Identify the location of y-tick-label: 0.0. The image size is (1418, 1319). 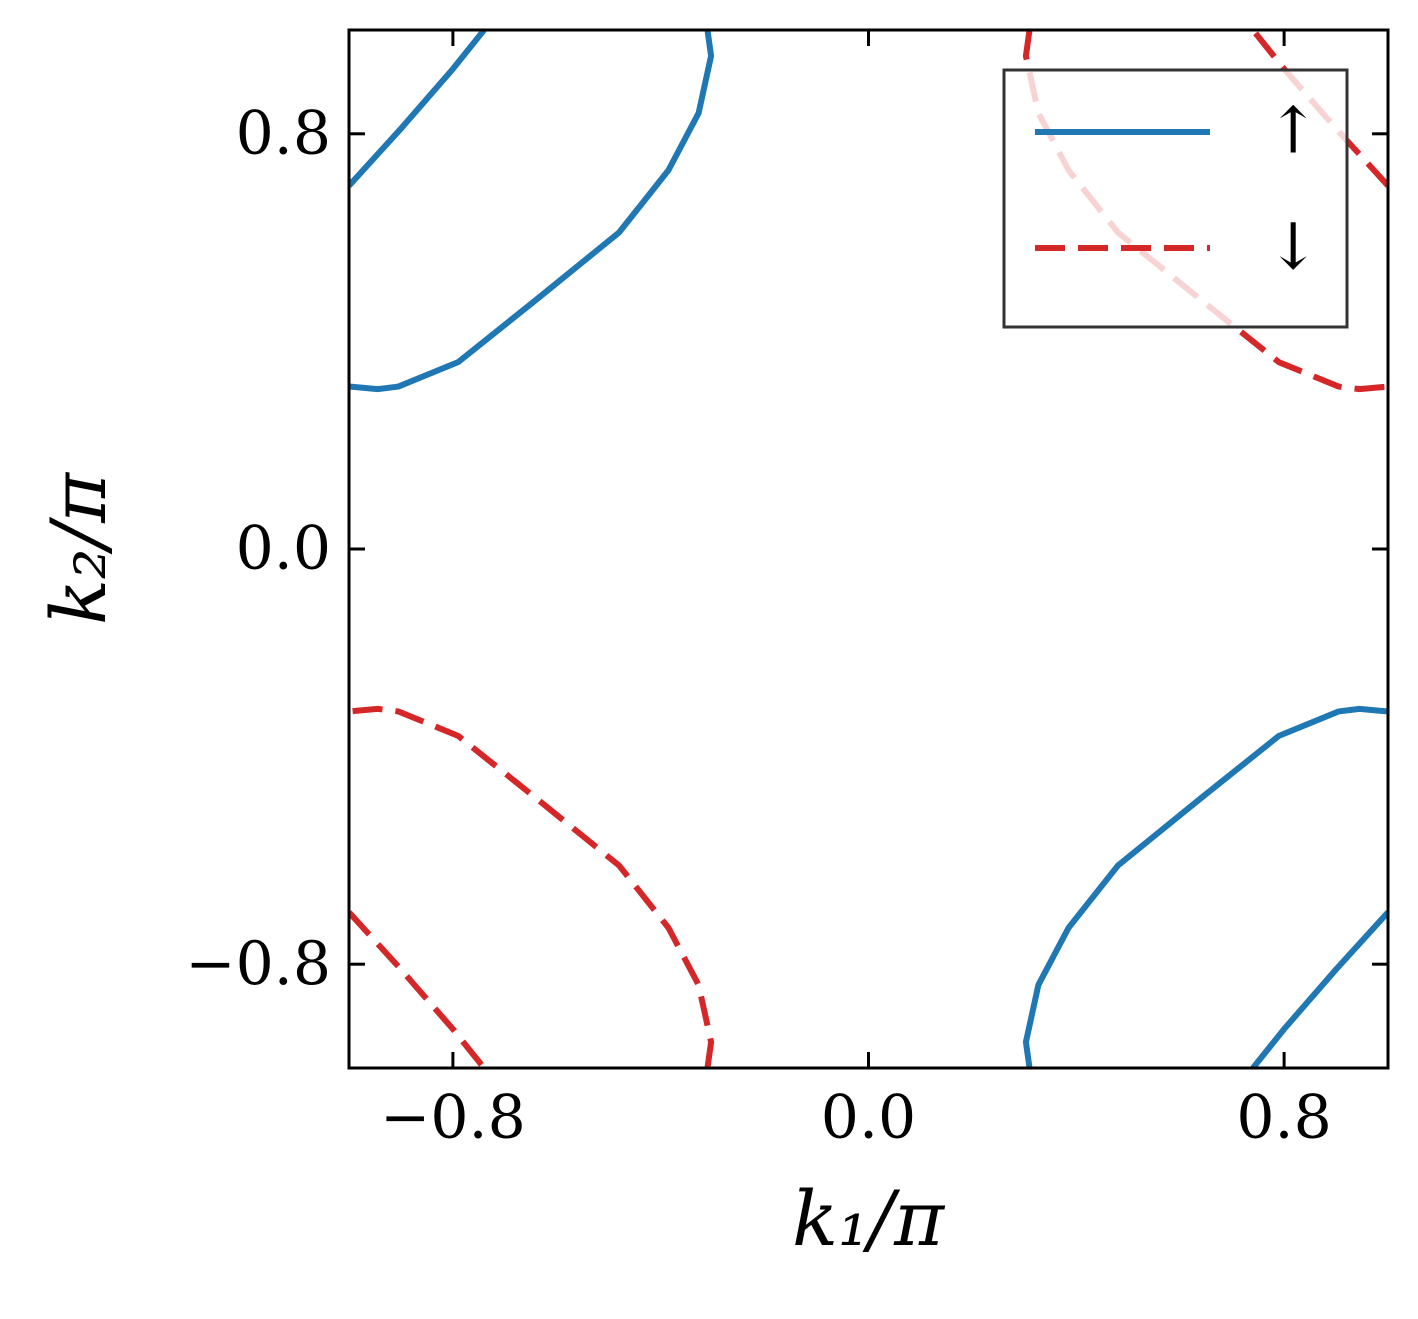
(283, 549).